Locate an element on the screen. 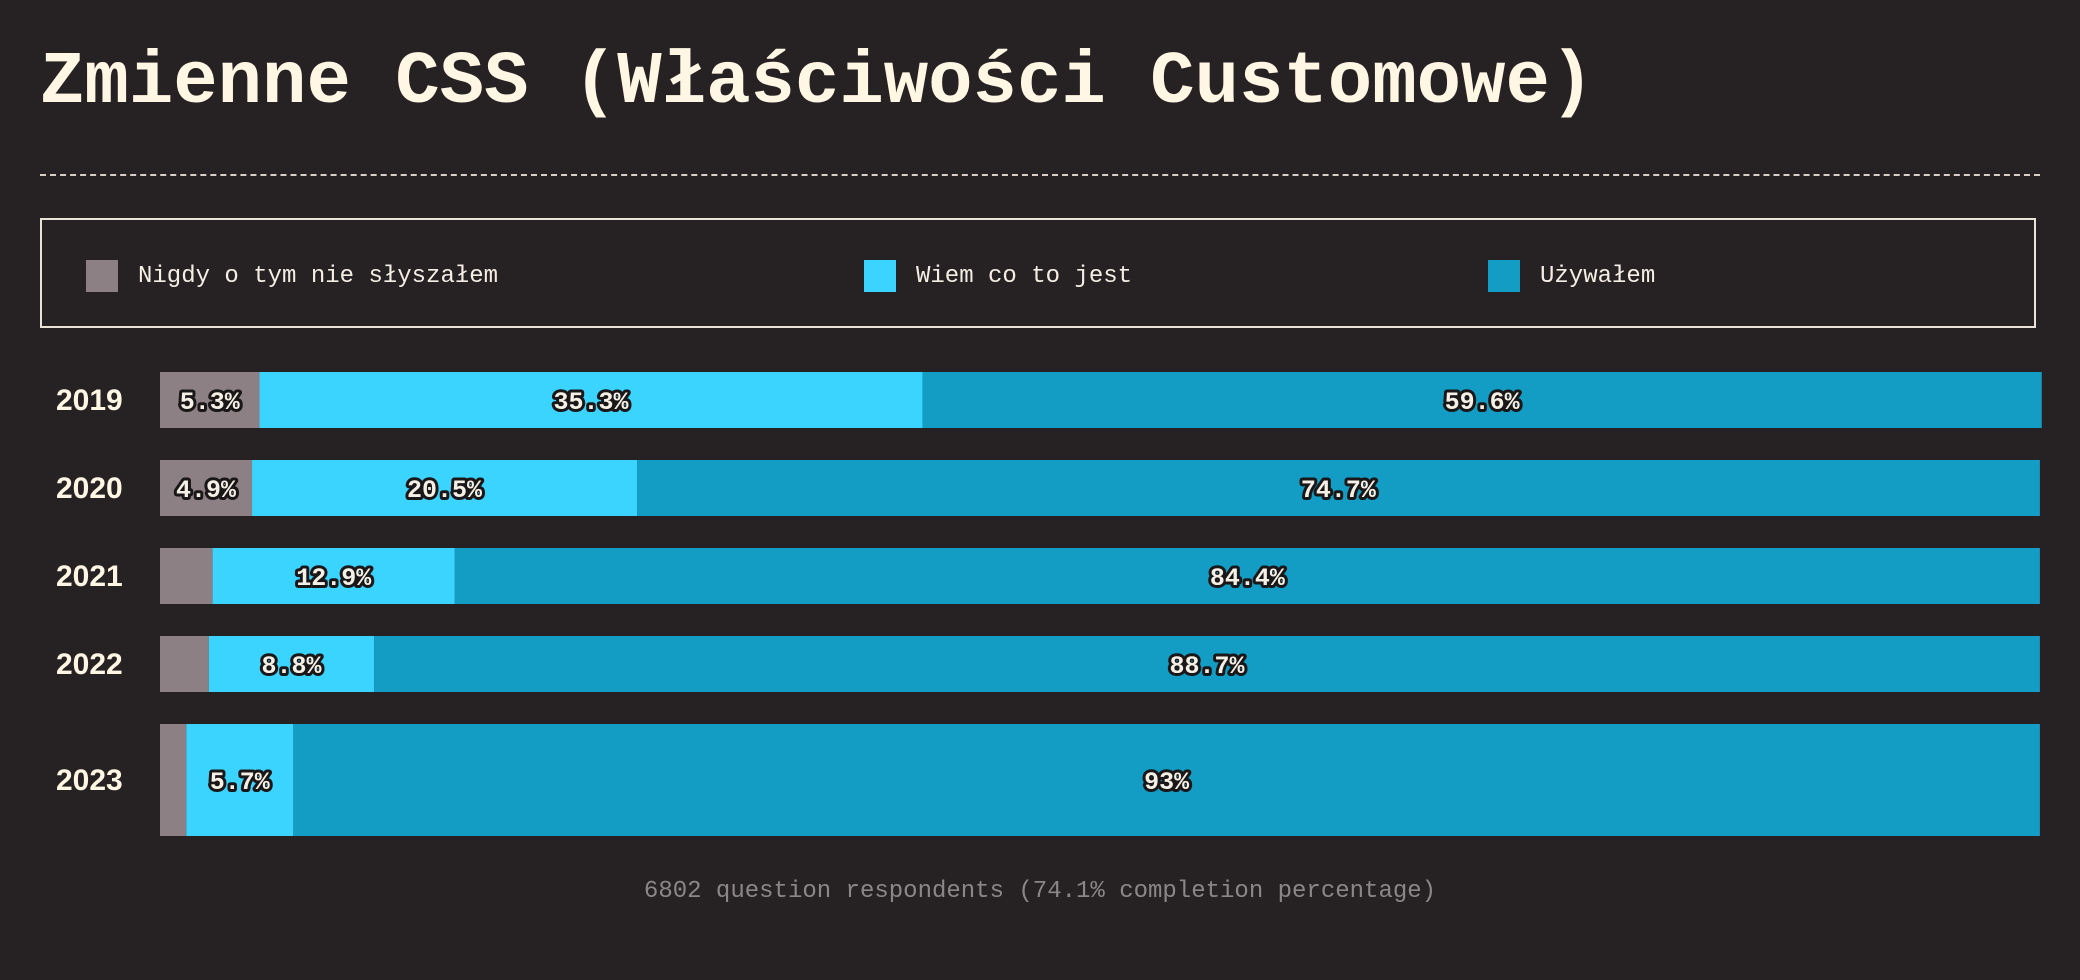 Image resolution: width=2080 pixels, height=980 pixels. bar-segment-wiem-co-to-jest-2019 is located at coordinates (591, 400).